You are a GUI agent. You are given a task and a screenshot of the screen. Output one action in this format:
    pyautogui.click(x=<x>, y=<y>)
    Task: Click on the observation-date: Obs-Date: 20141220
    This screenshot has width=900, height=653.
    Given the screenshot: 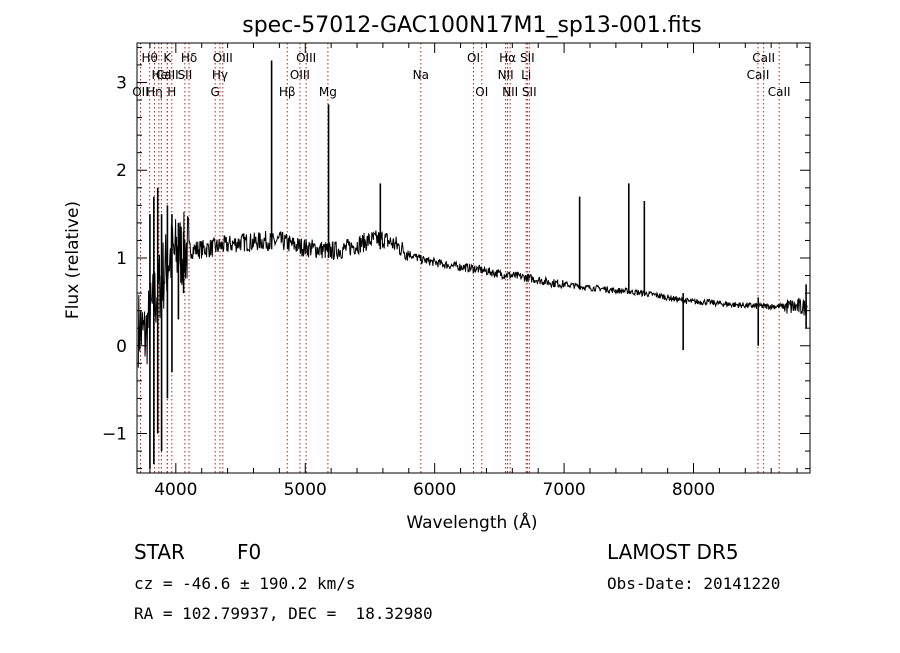 What is the action you would take?
    pyautogui.click(x=694, y=583)
    